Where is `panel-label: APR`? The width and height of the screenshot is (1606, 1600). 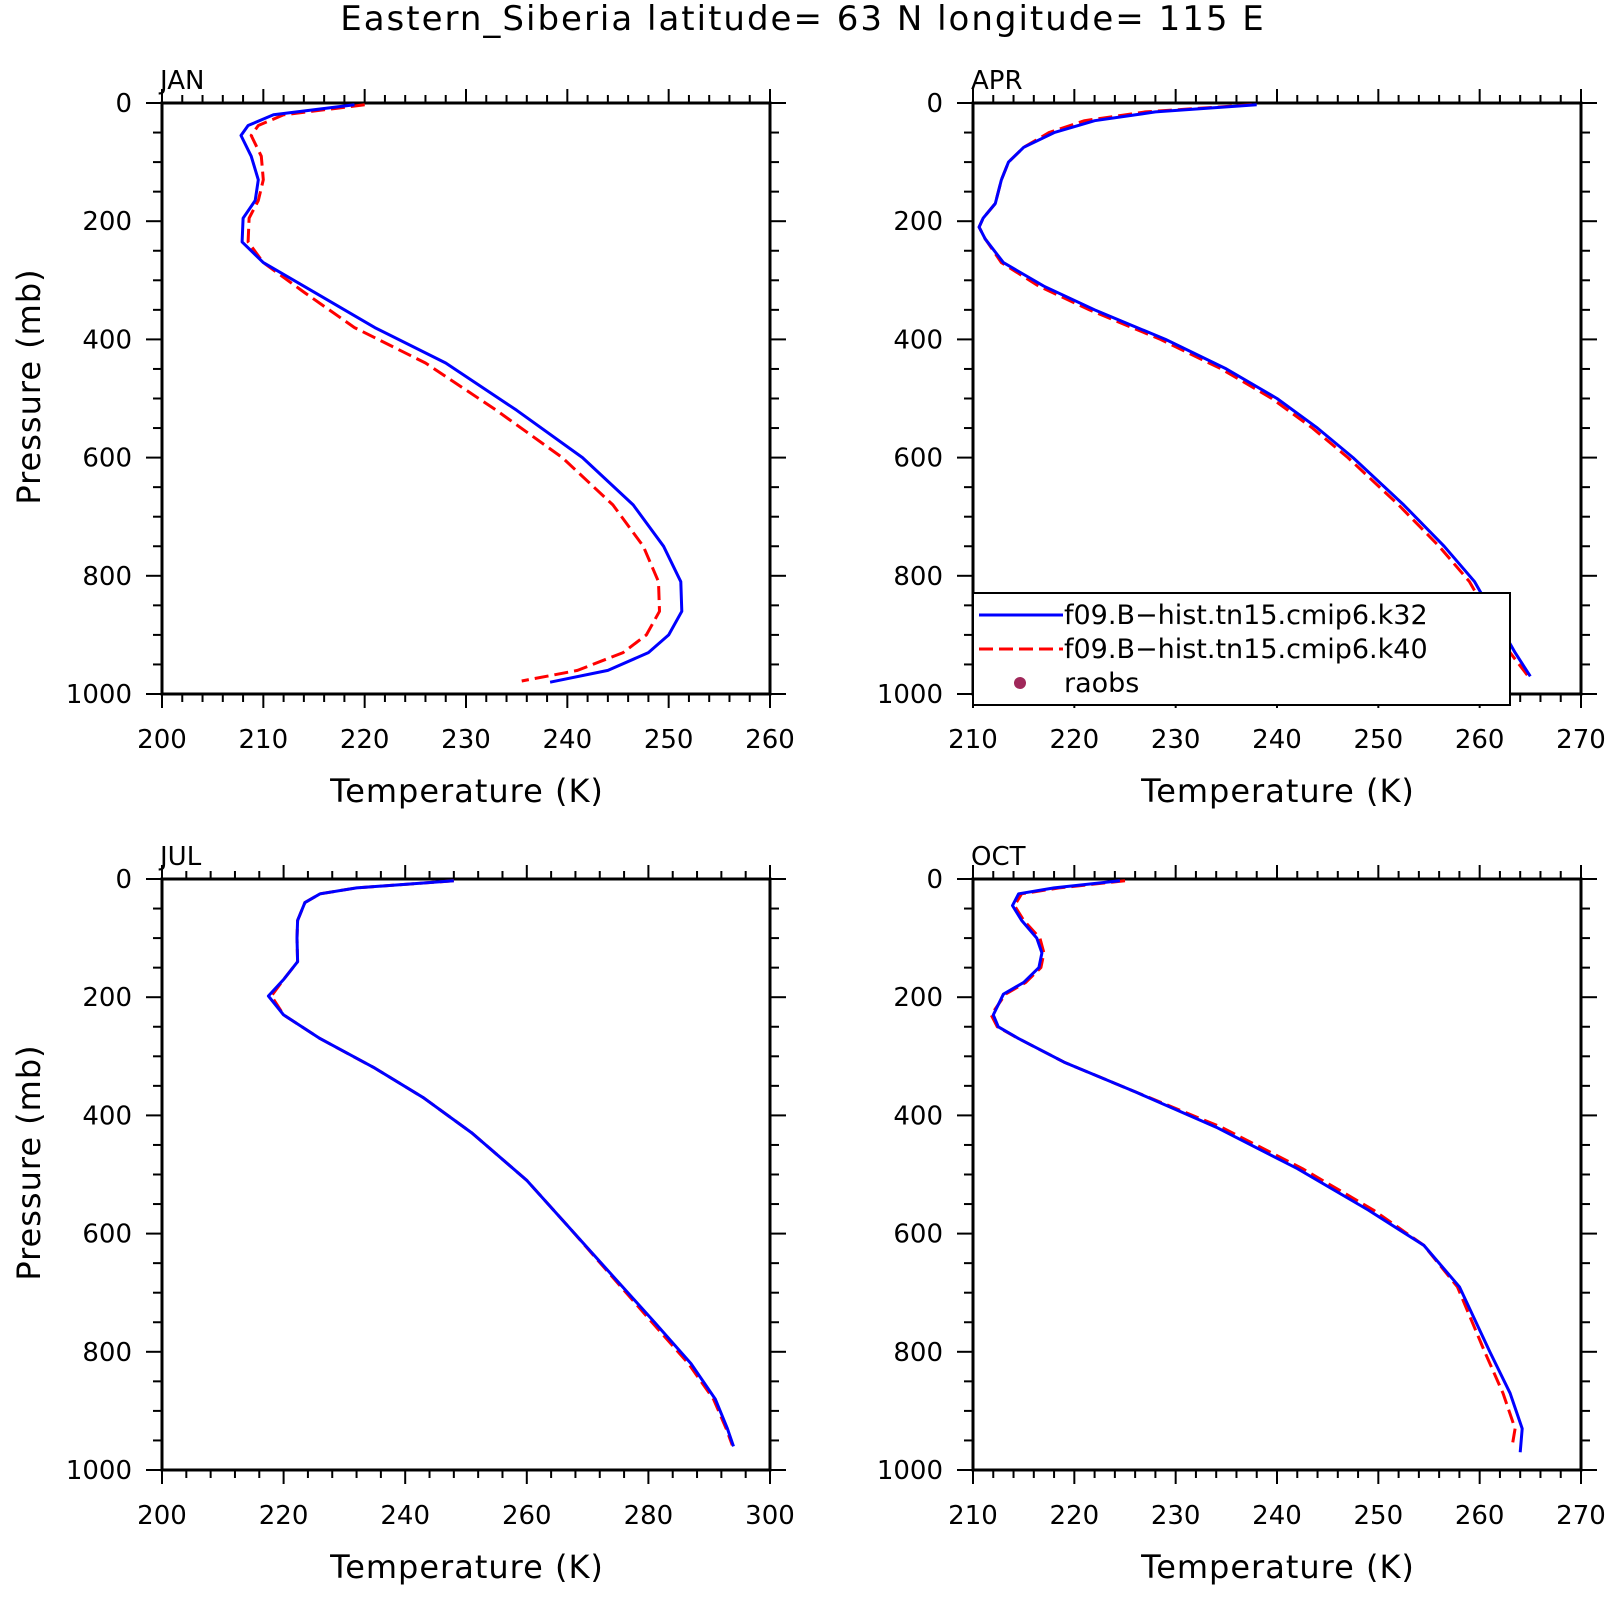 panel-label: APR is located at coordinates (997, 81).